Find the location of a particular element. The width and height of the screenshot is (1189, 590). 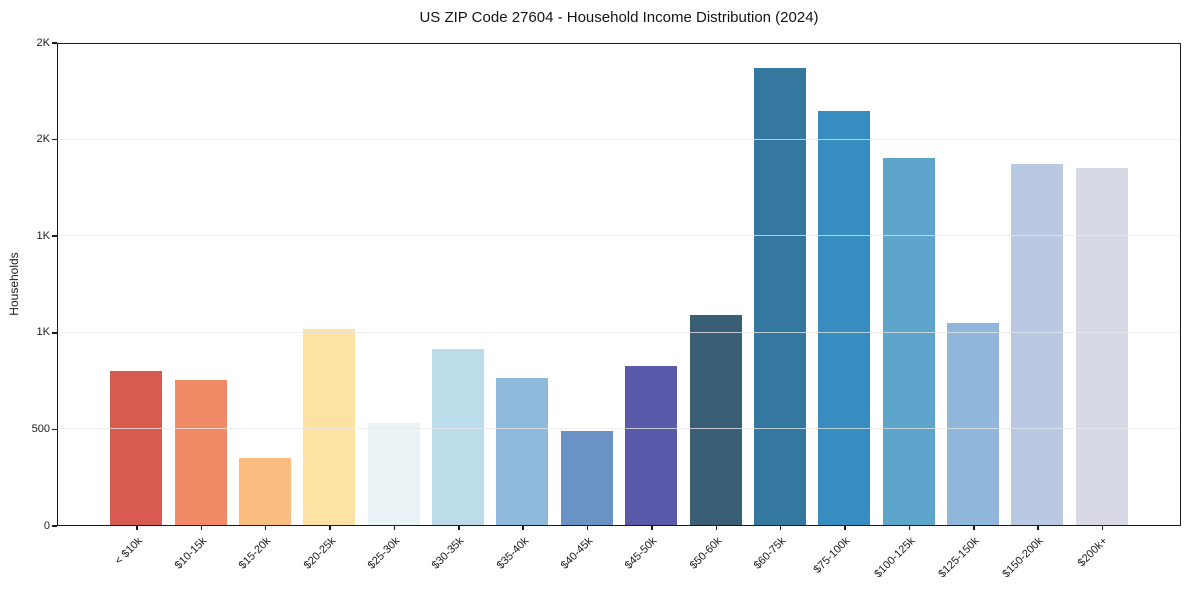

x-tick-label: $30-35k is located at coordinates (448, 553).